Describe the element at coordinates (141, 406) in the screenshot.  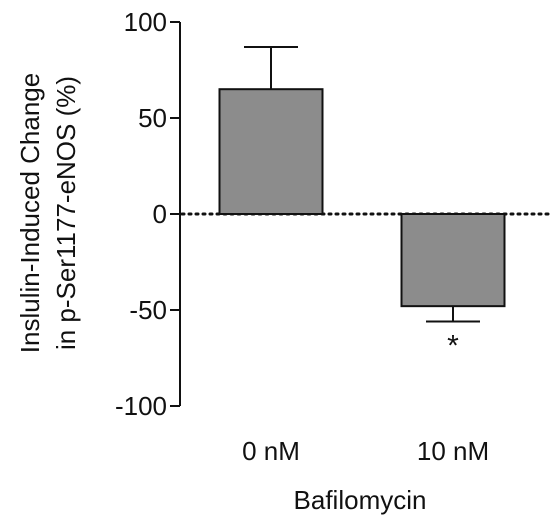
I see `y-tick-label: -100` at that location.